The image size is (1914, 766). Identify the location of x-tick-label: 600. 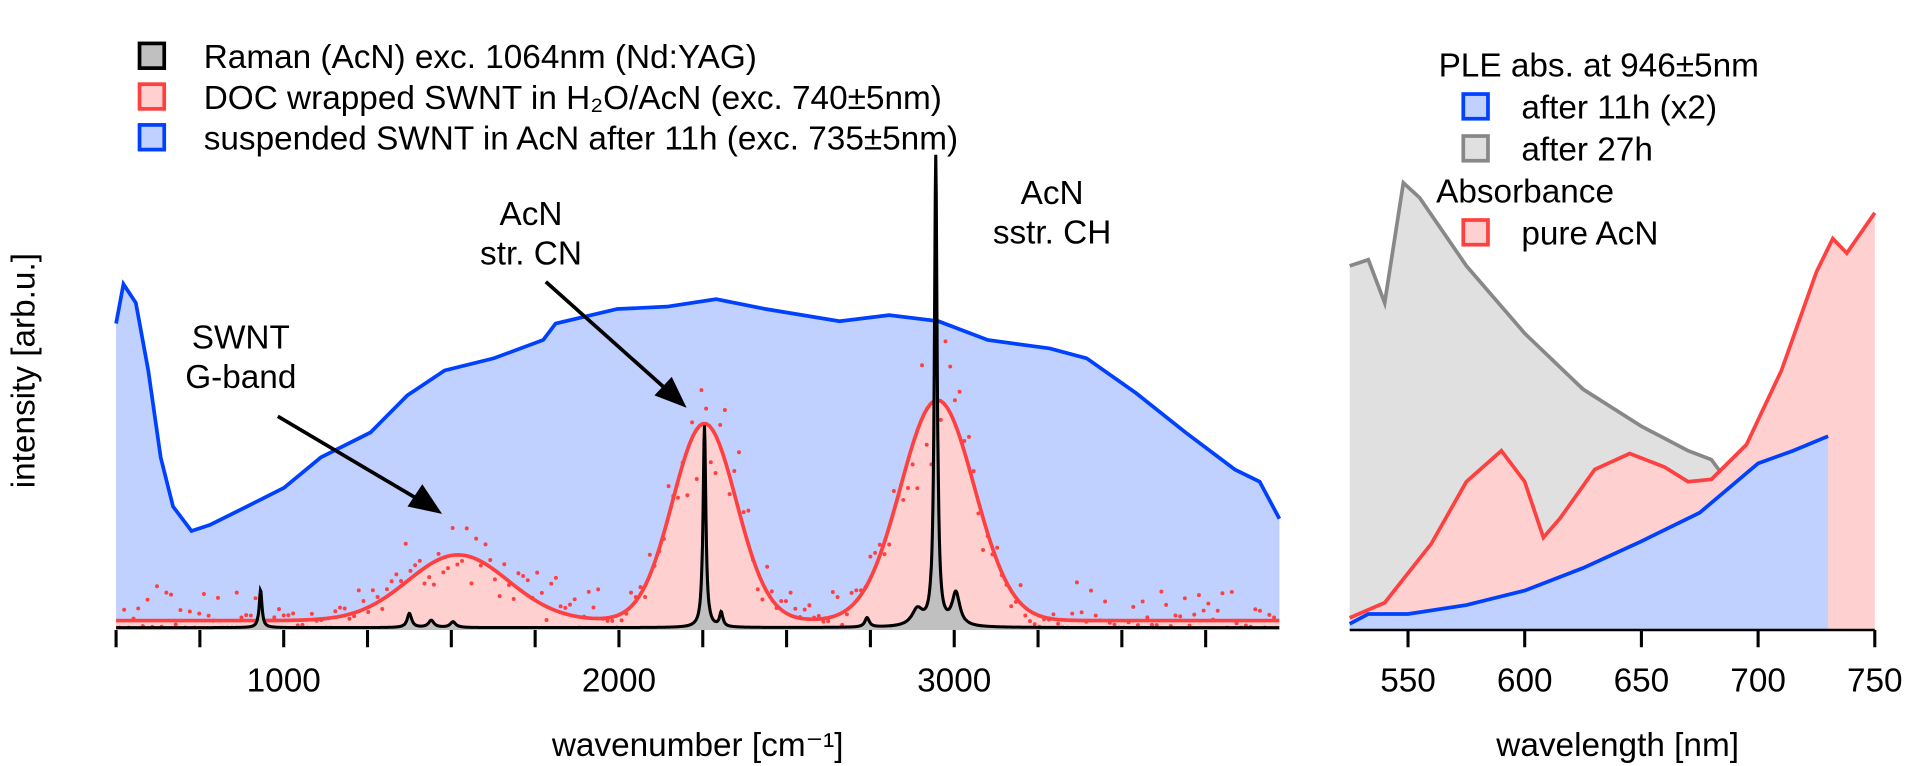
(1525, 681).